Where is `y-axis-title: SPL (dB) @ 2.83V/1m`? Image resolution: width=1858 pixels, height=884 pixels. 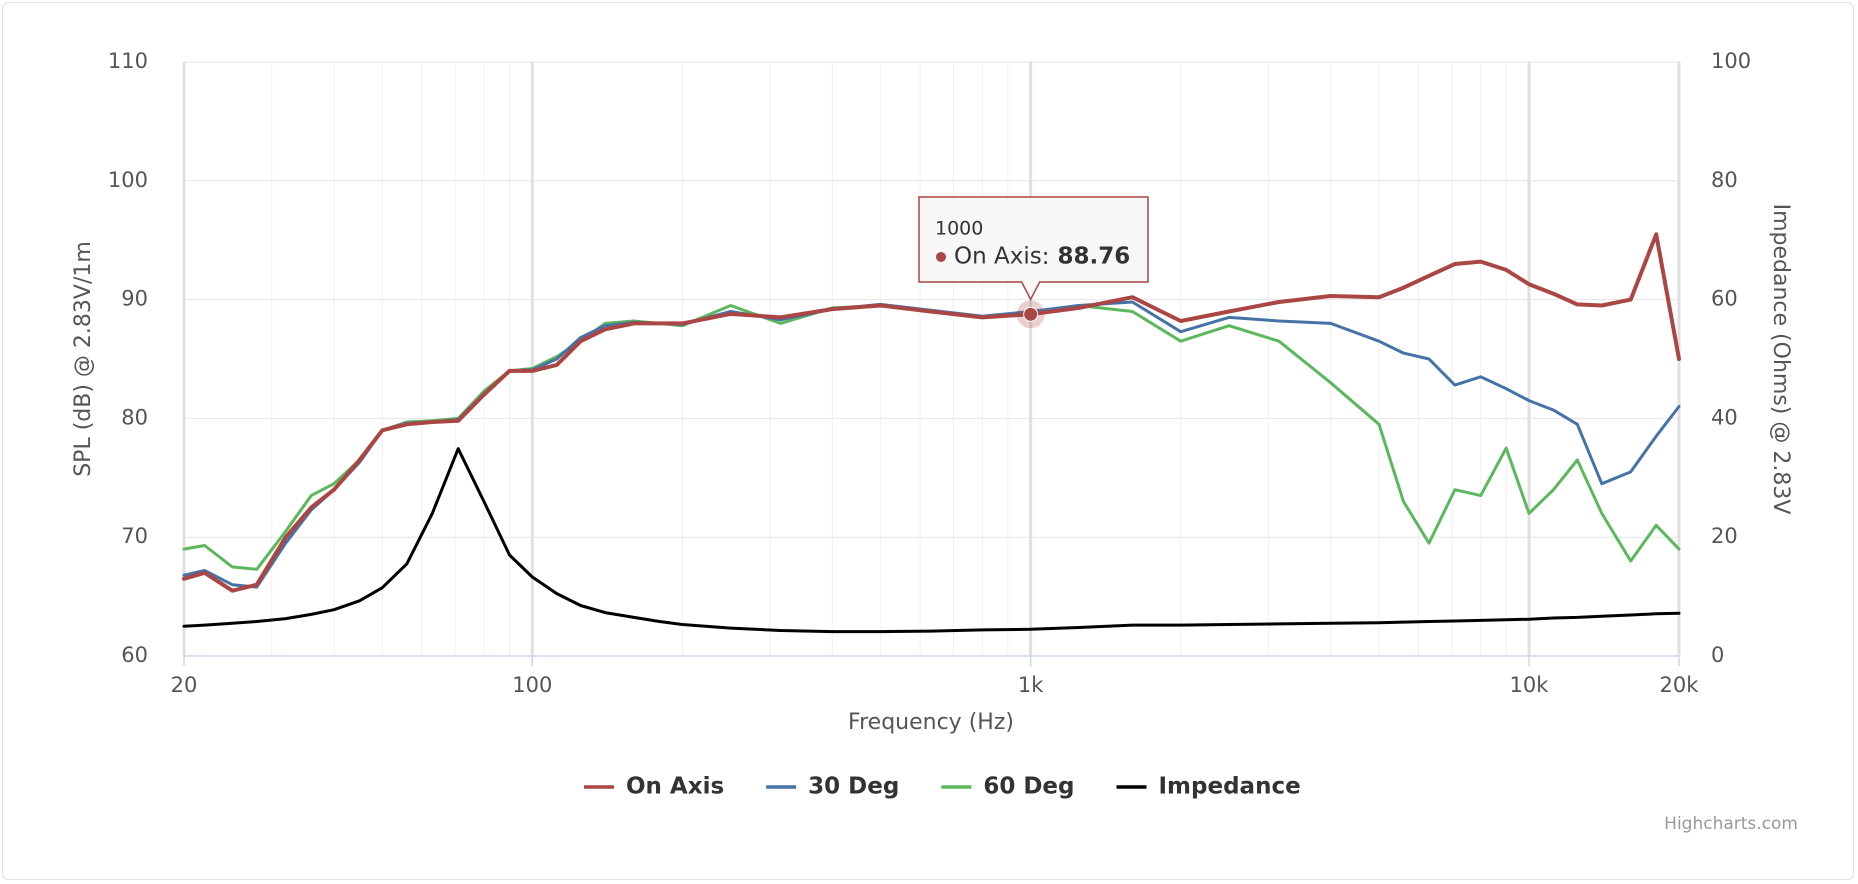 y-axis-title: SPL (dB) @ 2.83V/1m is located at coordinates (83, 359).